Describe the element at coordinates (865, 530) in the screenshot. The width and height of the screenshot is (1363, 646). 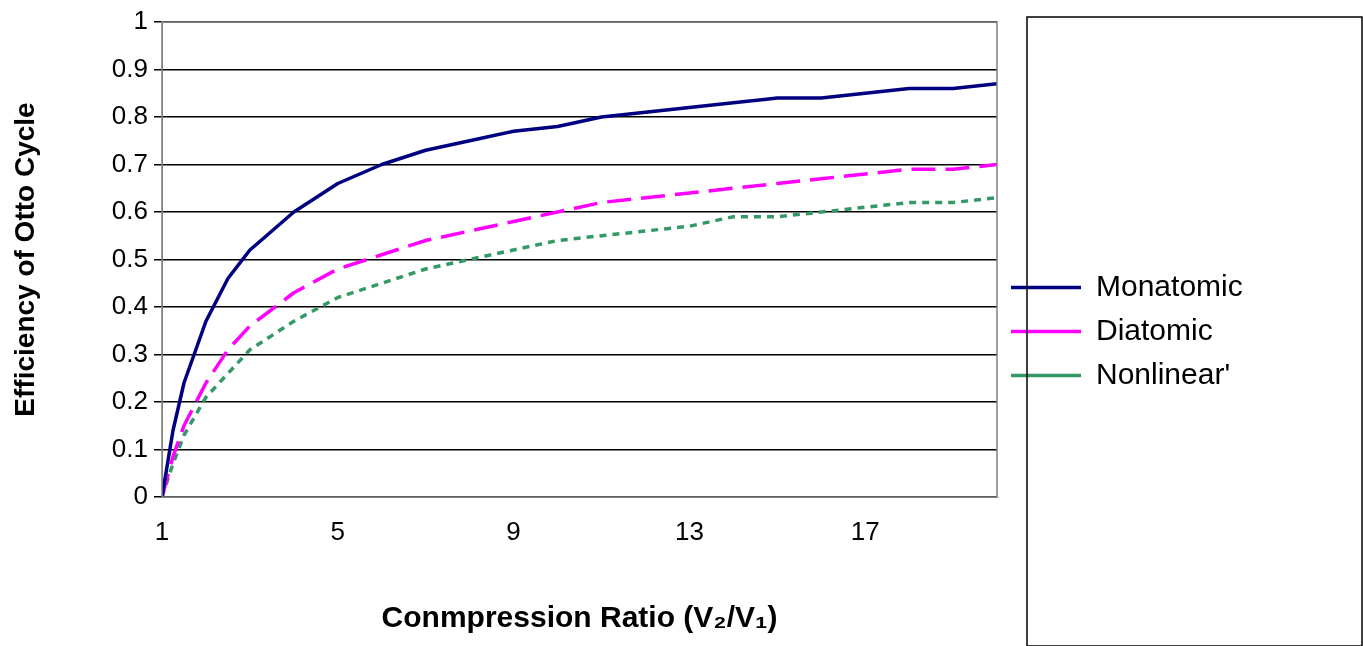
I see `x-tick-label: 17` at that location.